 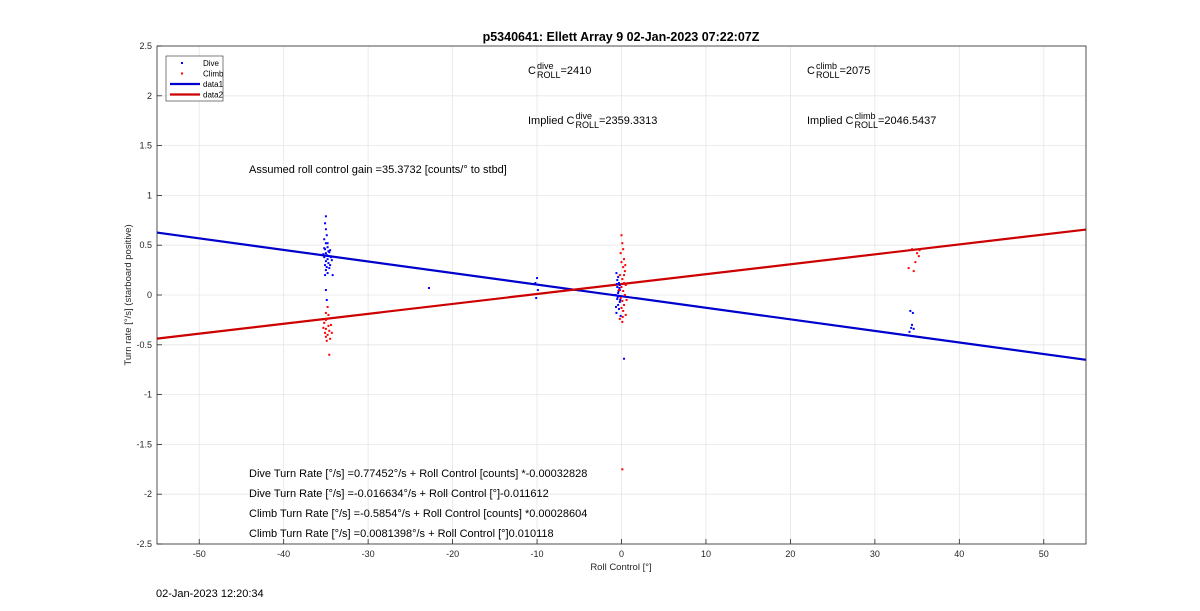 I want to click on fit-line-data2, so click(x=621, y=284).